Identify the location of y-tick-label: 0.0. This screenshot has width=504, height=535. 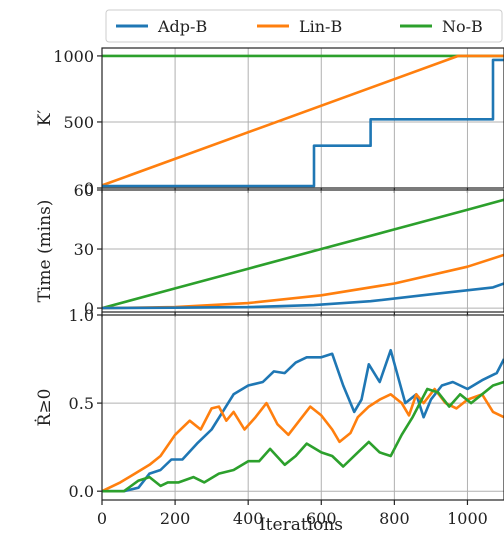
(81, 491).